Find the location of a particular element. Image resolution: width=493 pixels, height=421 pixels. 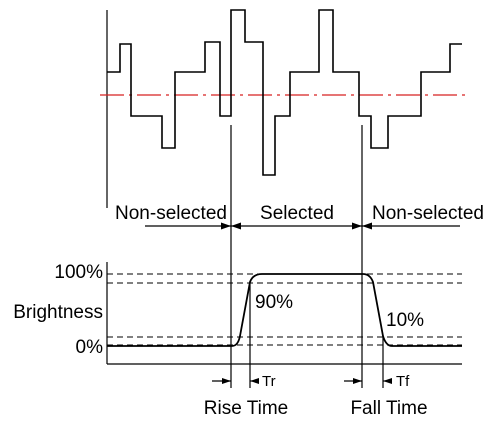

tr-arrow-in-left is located at coordinates (226, 381).